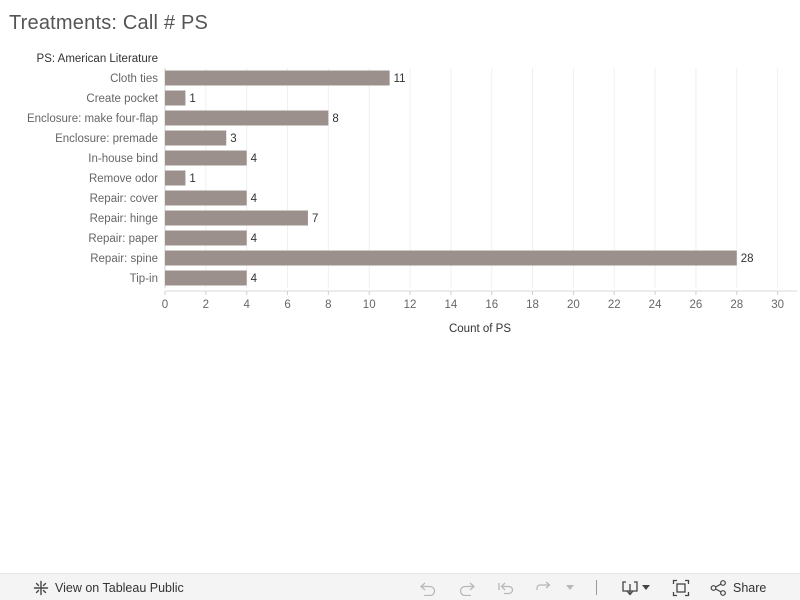 This screenshot has width=800, height=600. I want to click on value-label: 8, so click(335, 119).